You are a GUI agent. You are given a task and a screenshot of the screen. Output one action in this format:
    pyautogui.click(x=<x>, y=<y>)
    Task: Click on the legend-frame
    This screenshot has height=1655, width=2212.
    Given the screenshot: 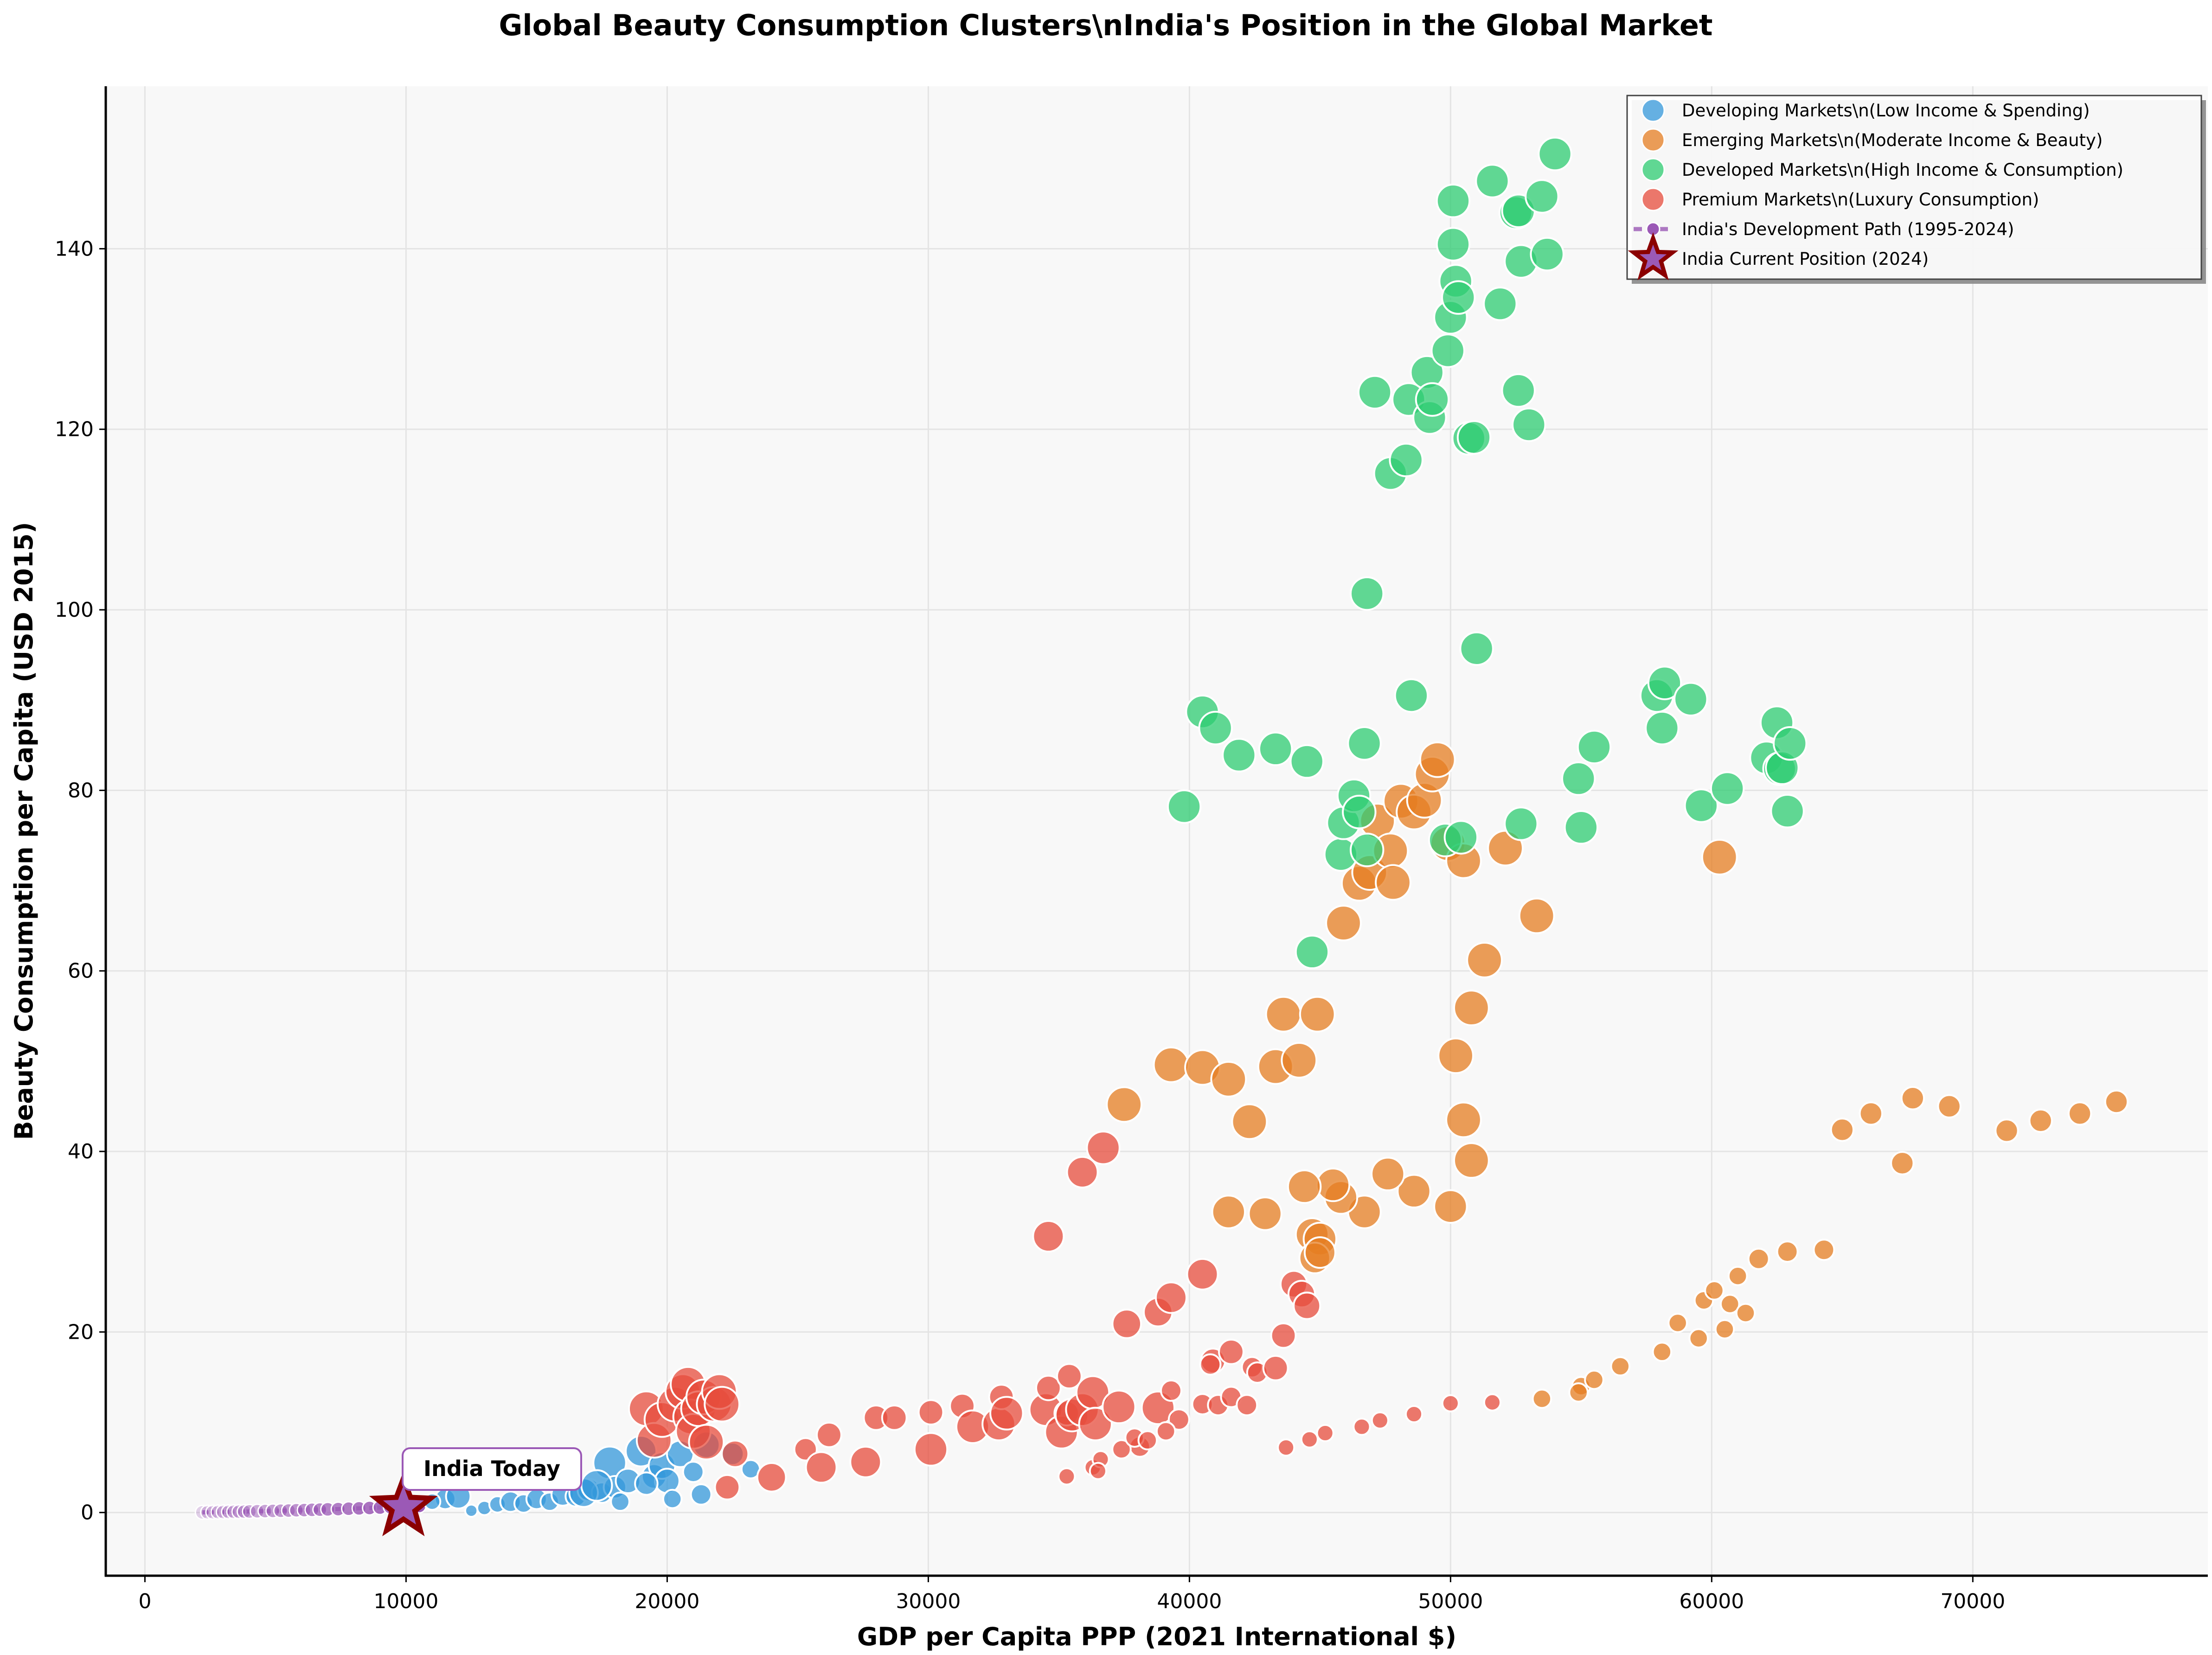 What is the action you would take?
    pyautogui.click(x=1914, y=188)
    